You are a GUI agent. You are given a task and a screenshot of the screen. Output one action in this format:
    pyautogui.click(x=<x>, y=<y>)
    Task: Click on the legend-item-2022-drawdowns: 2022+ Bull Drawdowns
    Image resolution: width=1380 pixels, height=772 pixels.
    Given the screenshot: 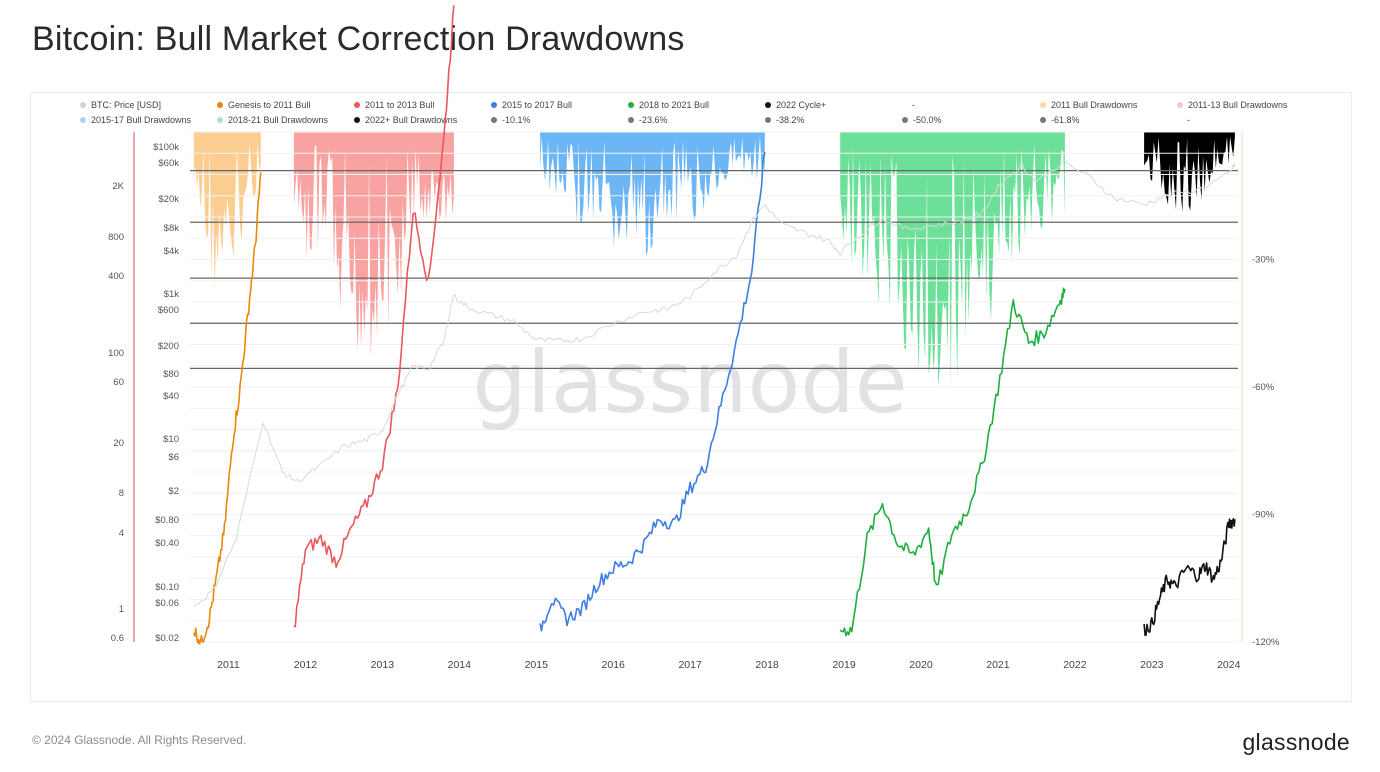 What is the action you would take?
    pyautogui.click(x=405, y=120)
    